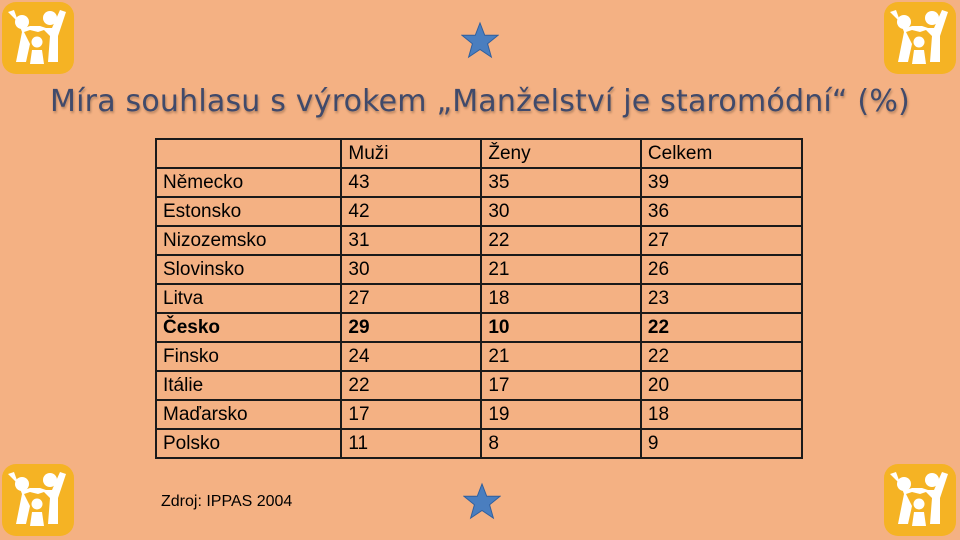 The image size is (960, 540). I want to click on country-cell: Německo, so click(248, 182).